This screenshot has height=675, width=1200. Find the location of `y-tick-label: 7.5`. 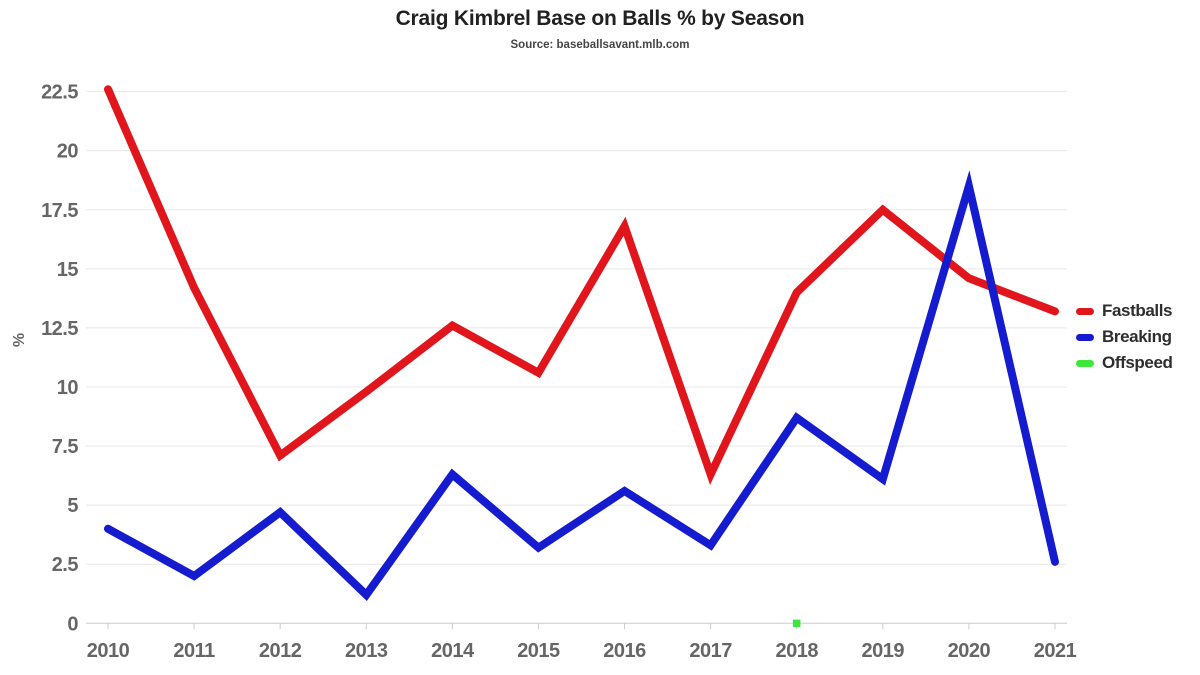

y-tick-label: 7.5 is located at coordinates (65, 447).